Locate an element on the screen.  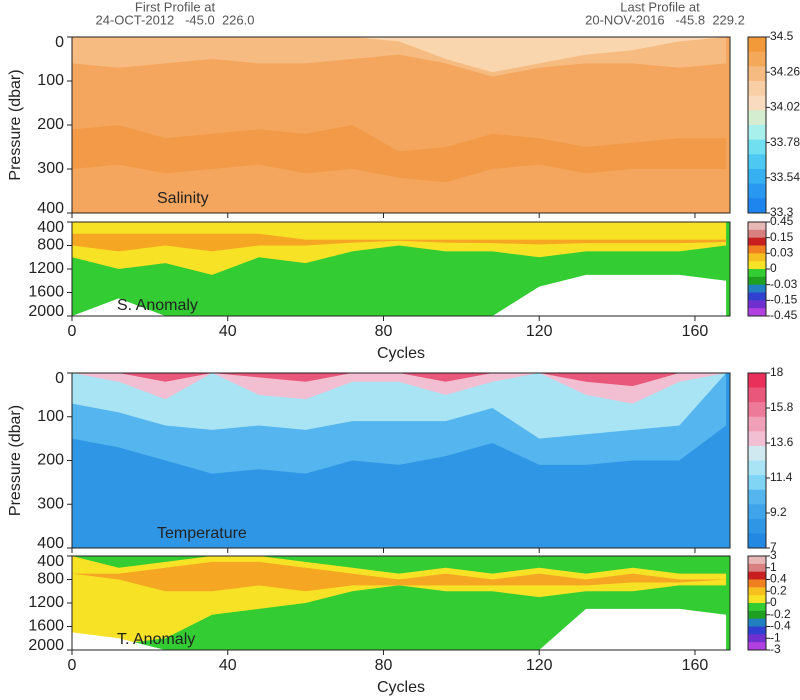
y-tick-label: 100 is located at coordinates (50, 80).